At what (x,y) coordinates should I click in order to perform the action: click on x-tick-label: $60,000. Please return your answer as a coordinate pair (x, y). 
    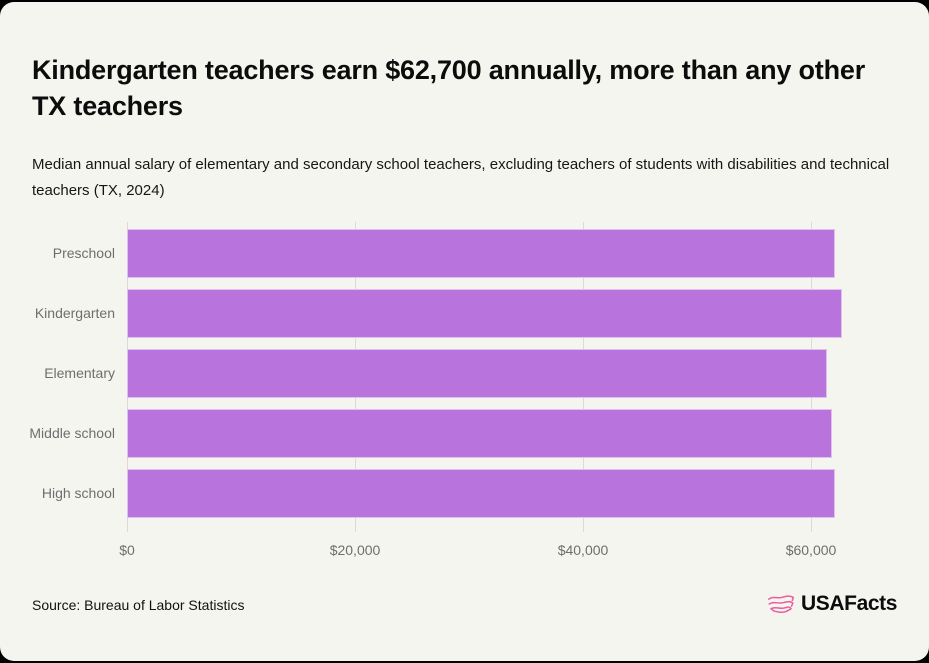
    Looking at the image, I should click on (811, 550).